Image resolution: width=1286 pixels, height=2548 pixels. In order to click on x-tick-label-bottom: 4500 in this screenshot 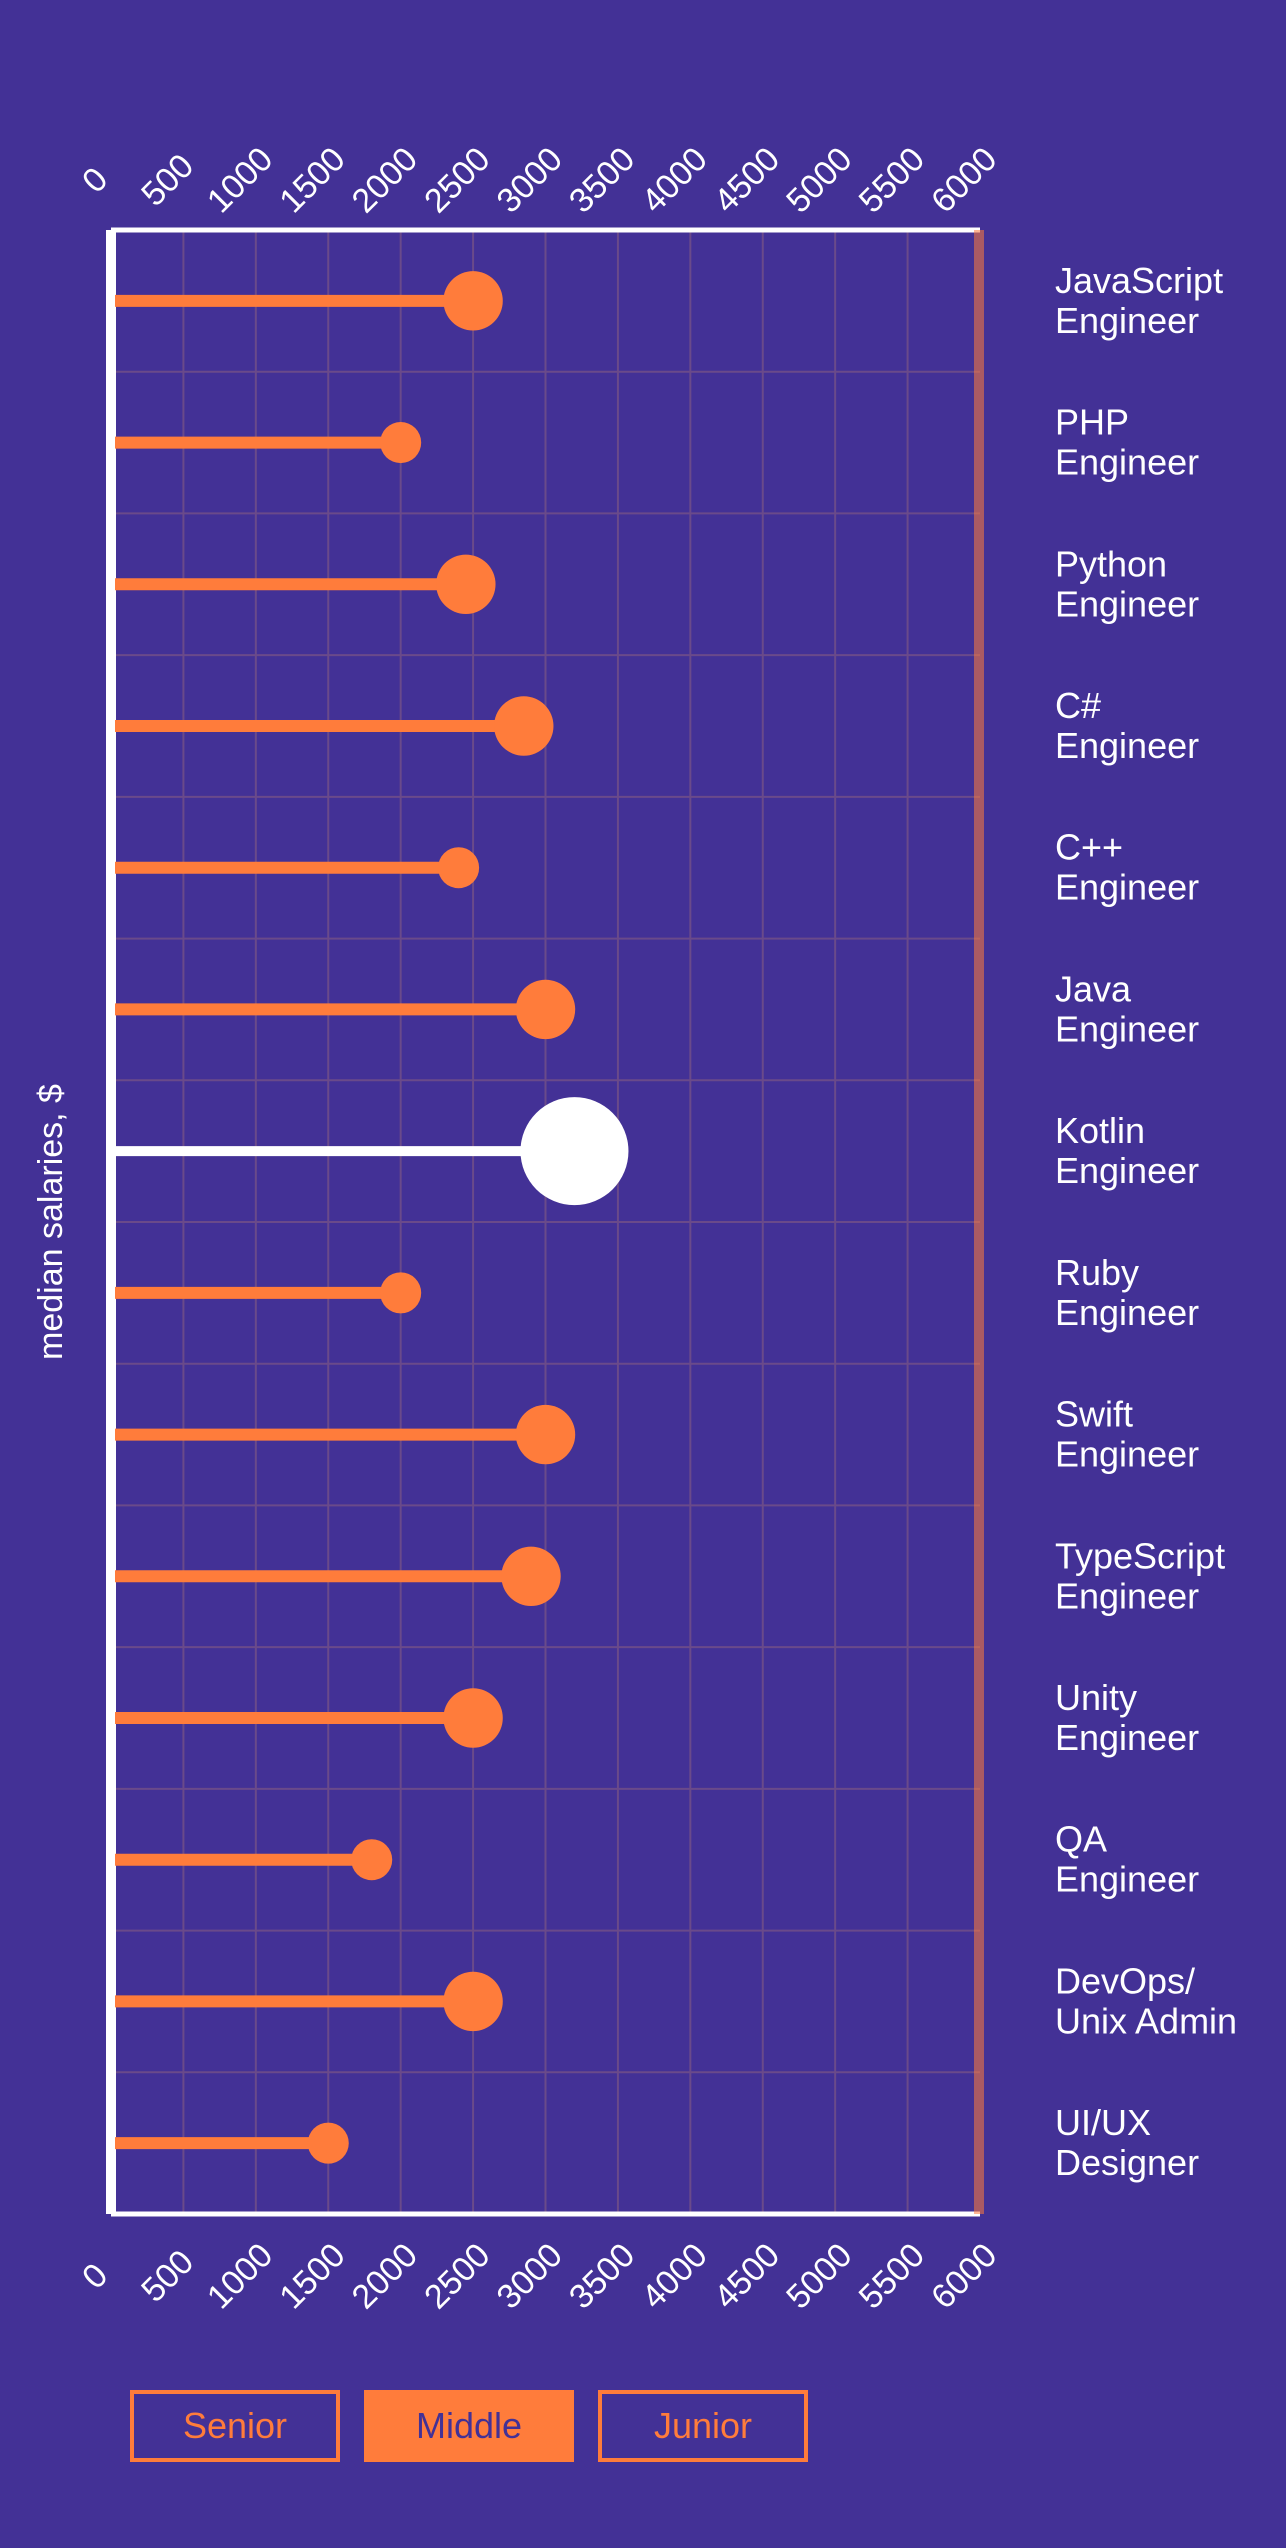, I will do `click(747, 2276)`.